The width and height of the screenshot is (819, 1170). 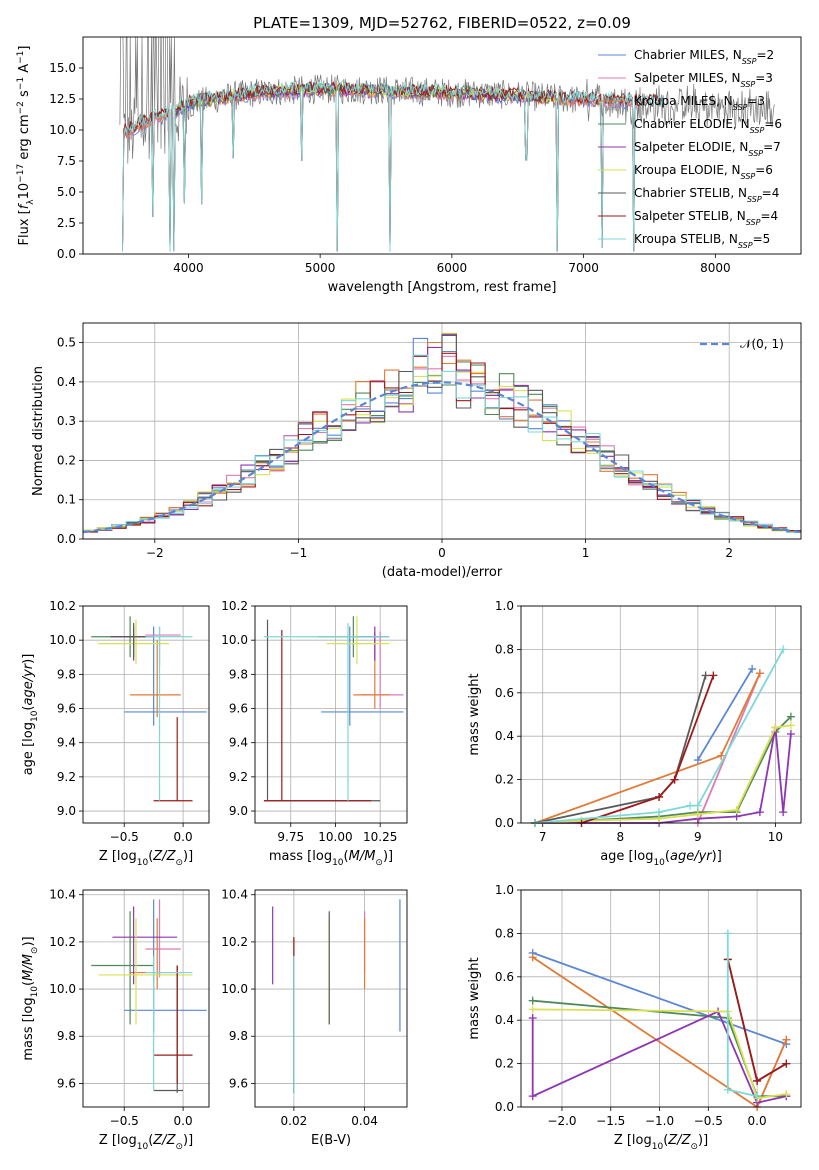 I want to click on age-vs-mass-frame, so click(x=331, y=714).